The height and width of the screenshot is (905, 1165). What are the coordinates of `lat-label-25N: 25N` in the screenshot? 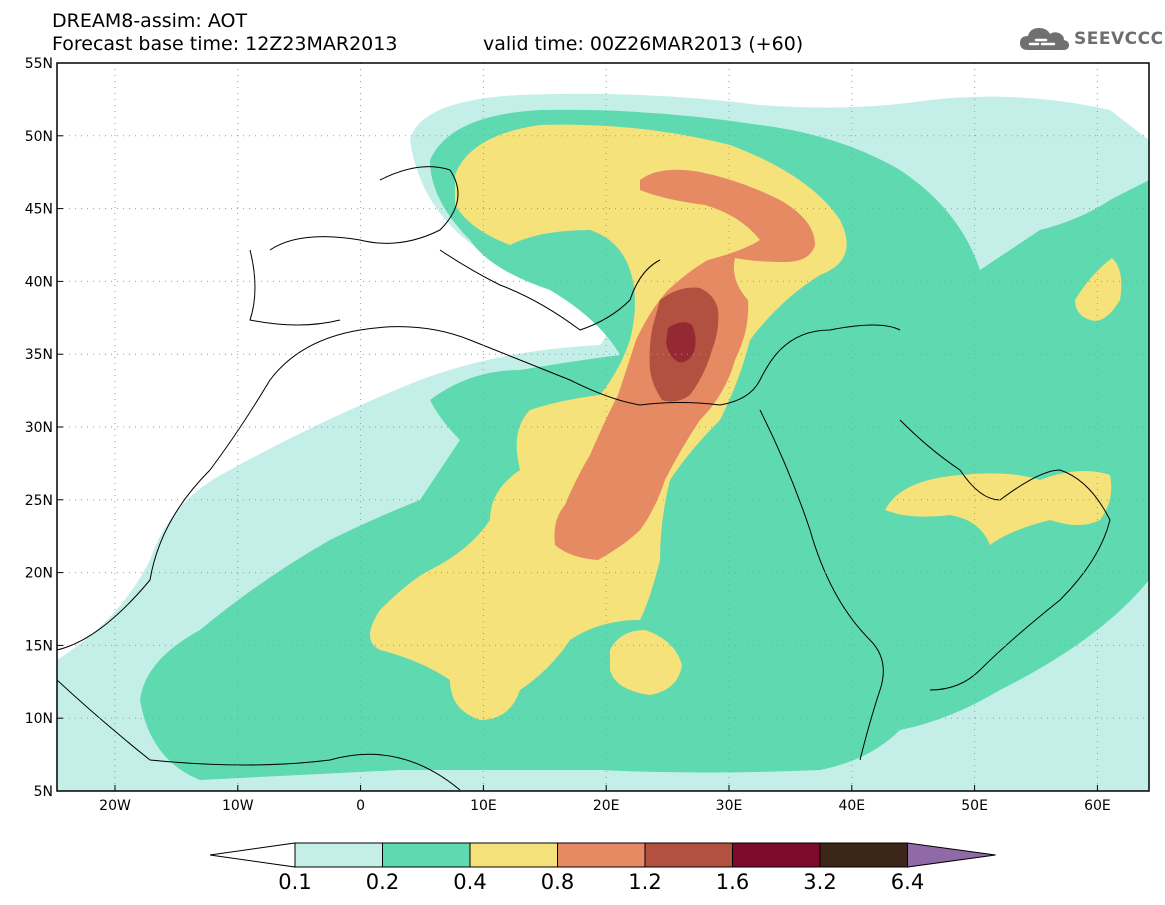 It's located at (39, 501).